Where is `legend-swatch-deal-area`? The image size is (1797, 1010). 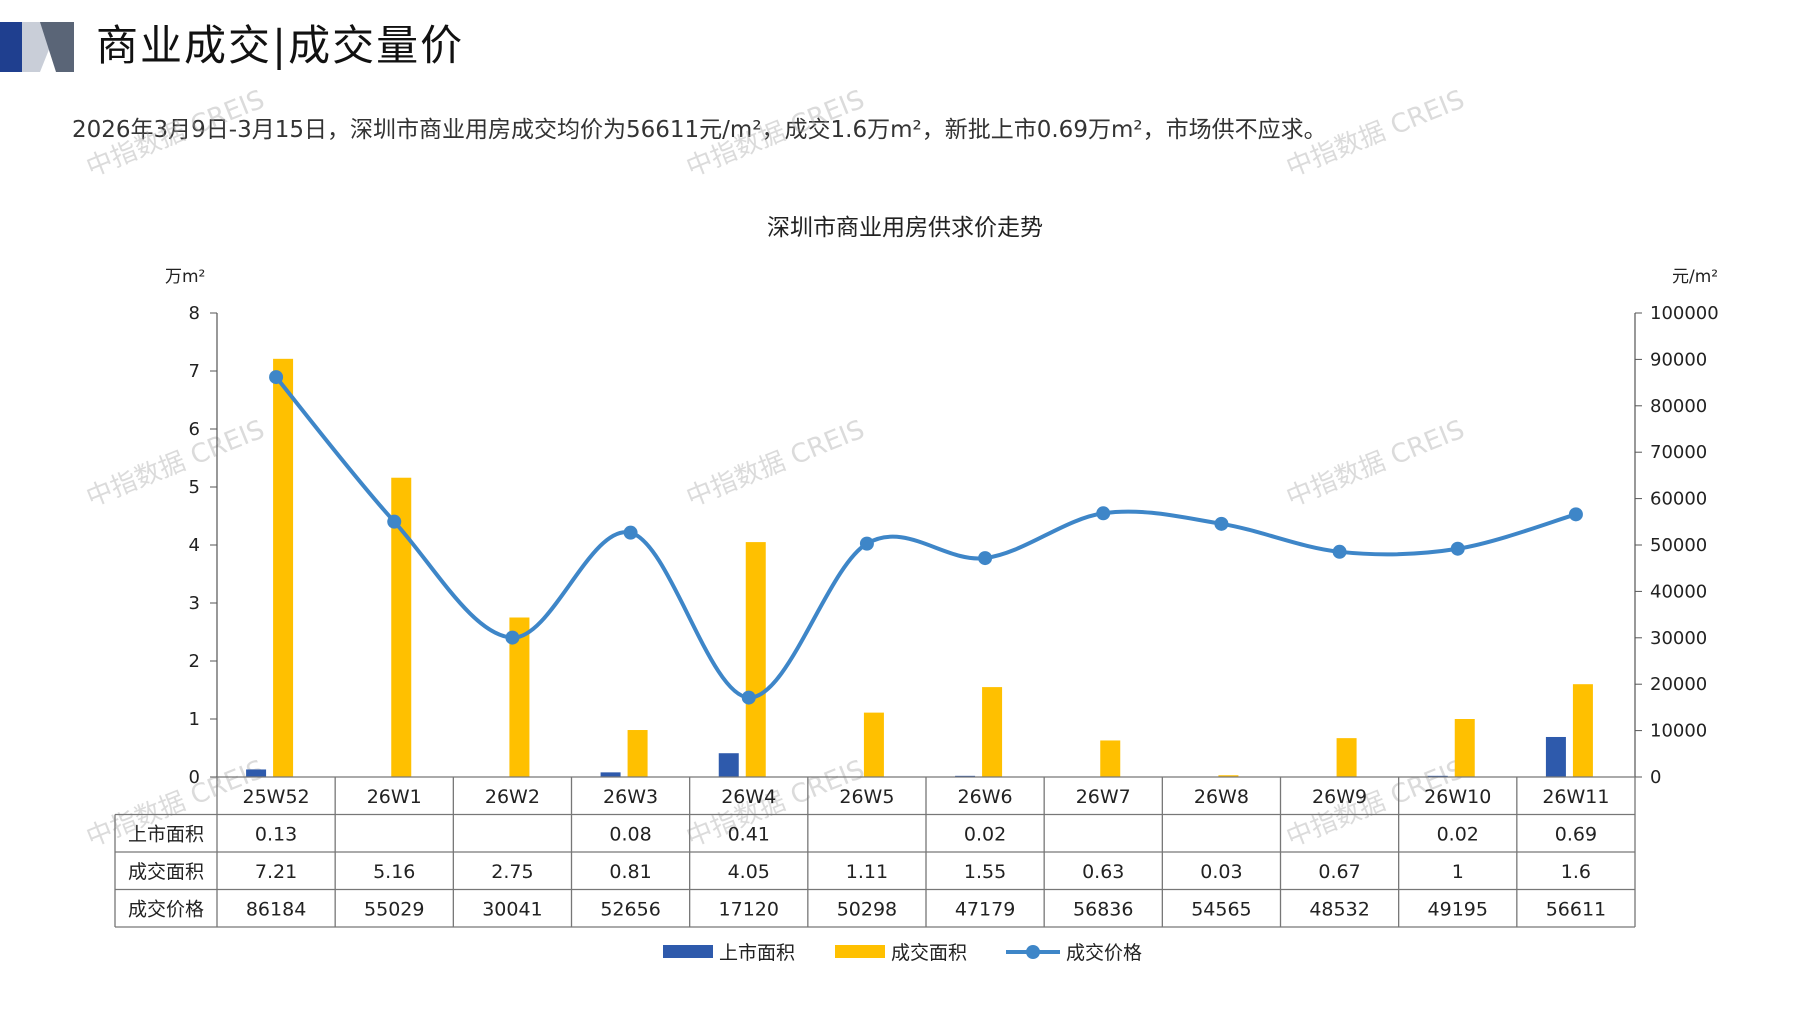
legend-swatch-deal-area is located at coordinates (860, 951).